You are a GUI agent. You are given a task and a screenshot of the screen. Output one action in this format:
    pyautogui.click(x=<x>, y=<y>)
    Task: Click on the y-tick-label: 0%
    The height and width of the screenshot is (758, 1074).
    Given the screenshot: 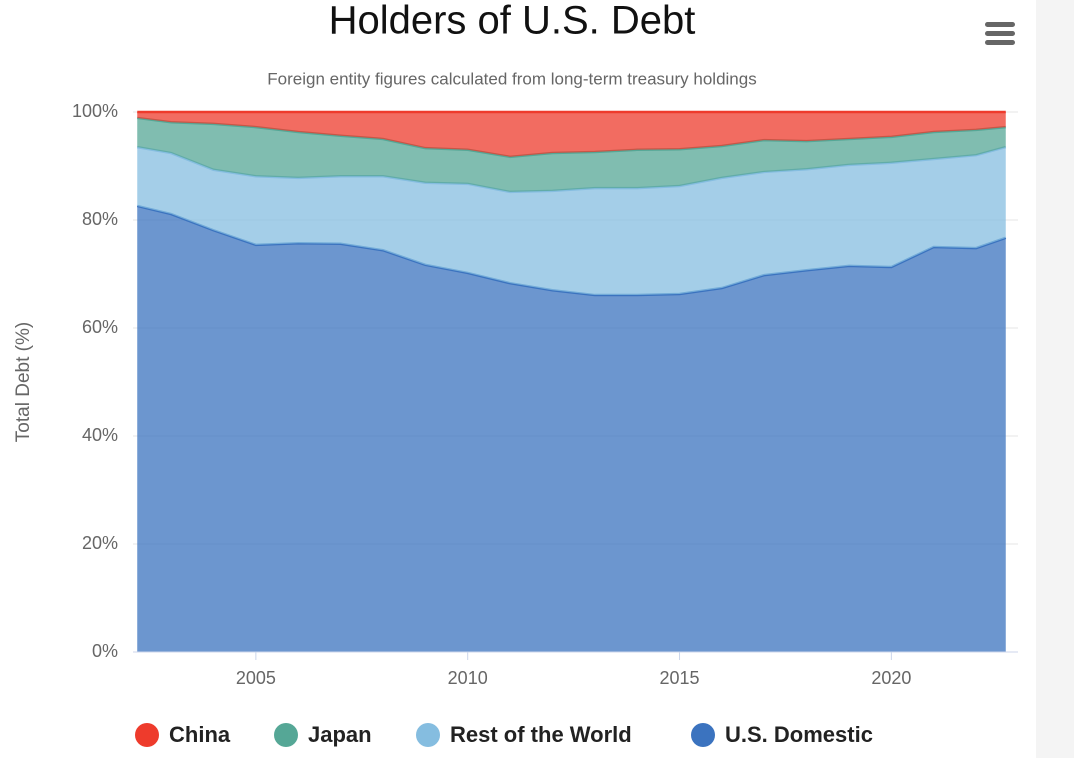 What is the action you would take?
    pyautogui.click(x=105, y=651)
    